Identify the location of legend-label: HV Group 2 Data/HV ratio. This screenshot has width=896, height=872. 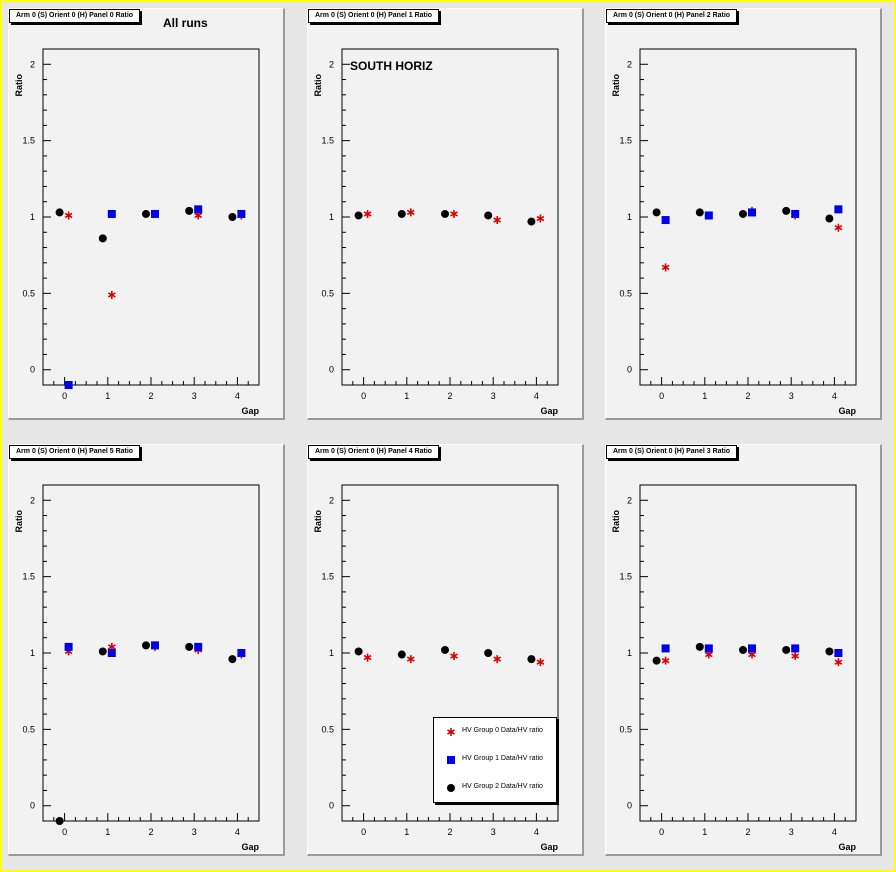
(502, 786).